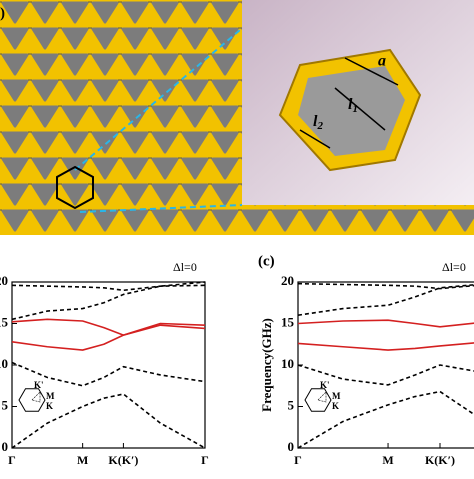 The image size is (474, 479). I want to click on unit-cell-outline, so click(75, 187).